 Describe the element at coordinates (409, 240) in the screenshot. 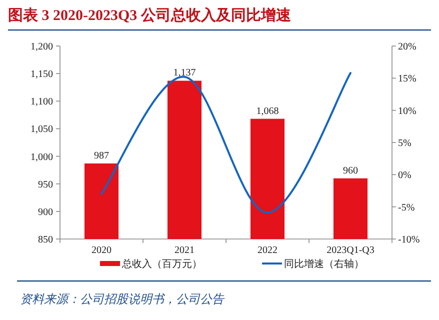

I see `y2-tick-label: -10%` at that location.